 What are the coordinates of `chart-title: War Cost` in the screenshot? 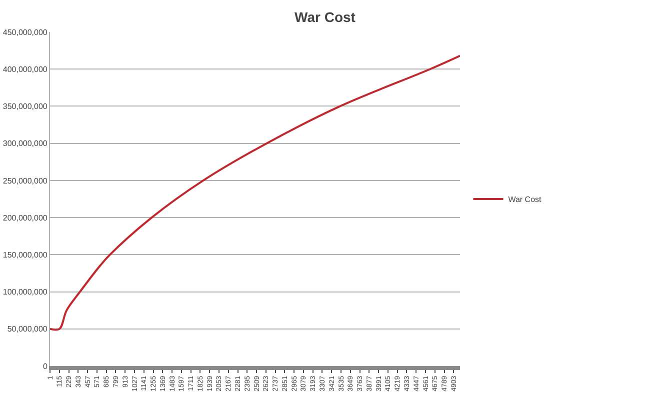 It's located at (325, 16).